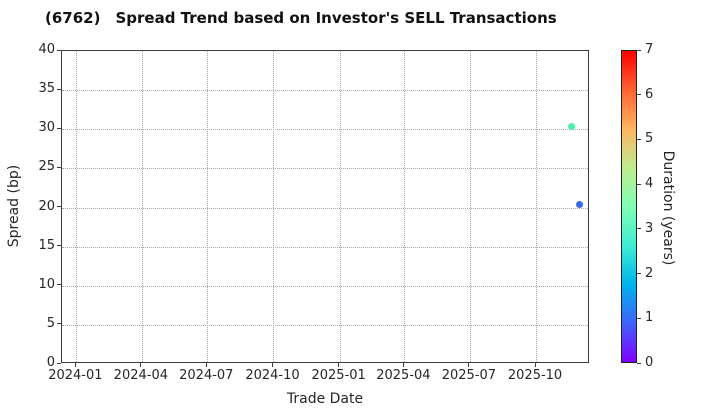 Image resolution: width=720 pixels, height=420 pixels. What do you see at coordinates (649, 94) in the screenshot?
I see `colorbar-tick-label: 6` at bounding box center [649, 94].